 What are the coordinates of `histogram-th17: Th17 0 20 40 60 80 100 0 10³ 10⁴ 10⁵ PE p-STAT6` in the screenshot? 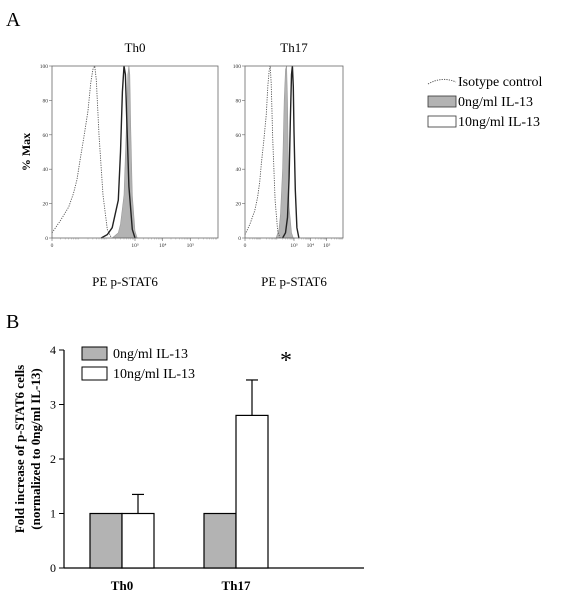 It's located at (288, 164).